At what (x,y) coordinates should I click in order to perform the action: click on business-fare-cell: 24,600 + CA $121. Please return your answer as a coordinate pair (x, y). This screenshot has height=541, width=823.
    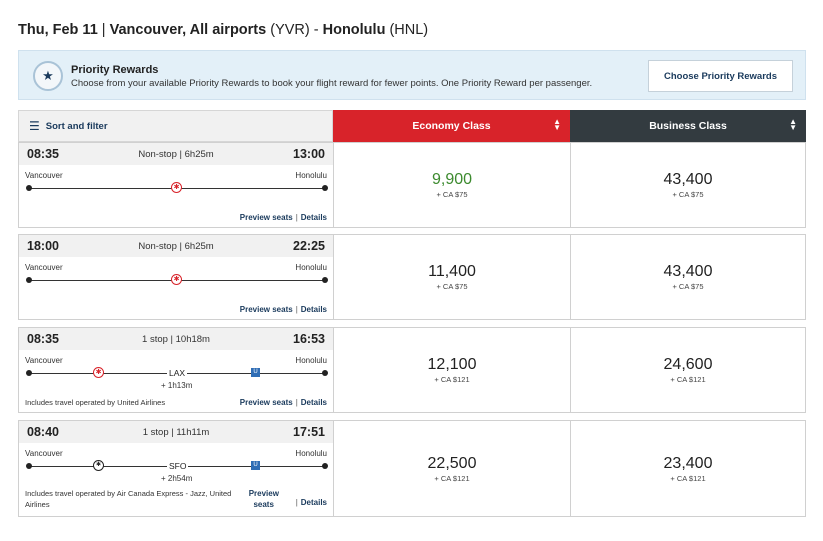
    Looking at the image, I should click on (688, 370).